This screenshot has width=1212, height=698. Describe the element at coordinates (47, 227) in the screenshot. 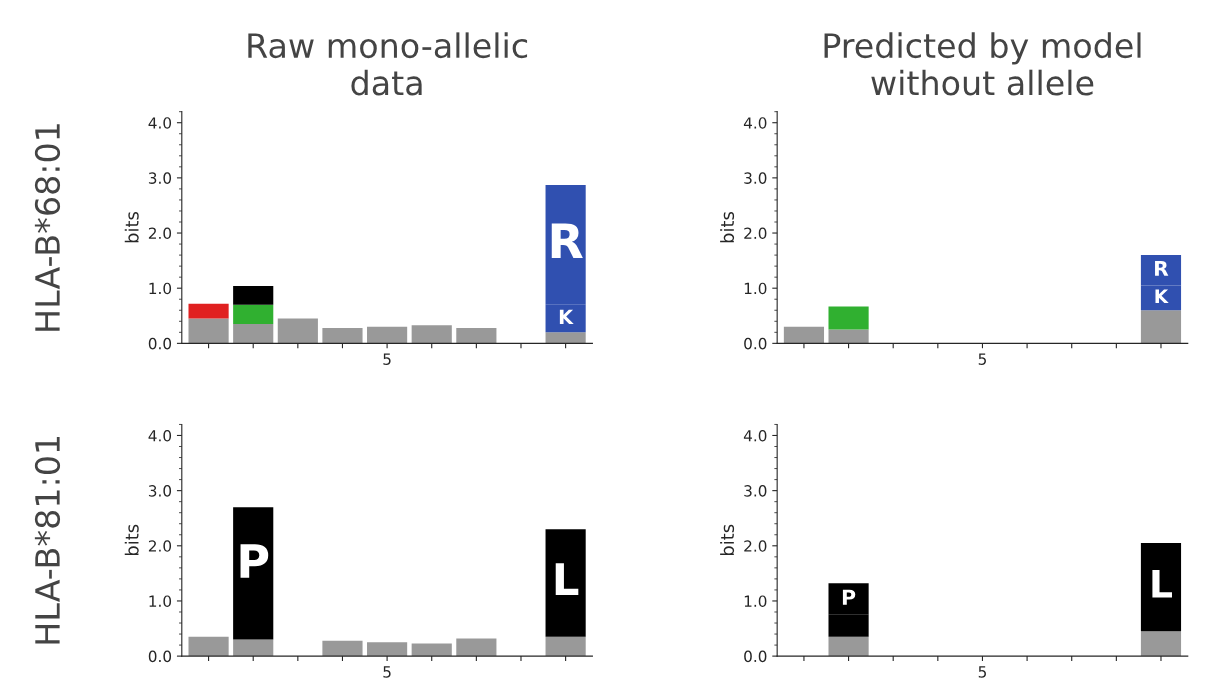

I see `text: HLA-B*68:01` at that location.